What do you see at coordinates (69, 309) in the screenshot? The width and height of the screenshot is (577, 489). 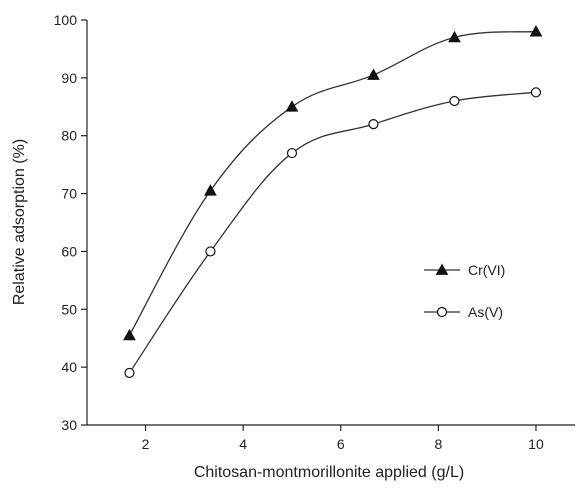 I see `y-tick-label: 50` at bounding box center [69, 309].